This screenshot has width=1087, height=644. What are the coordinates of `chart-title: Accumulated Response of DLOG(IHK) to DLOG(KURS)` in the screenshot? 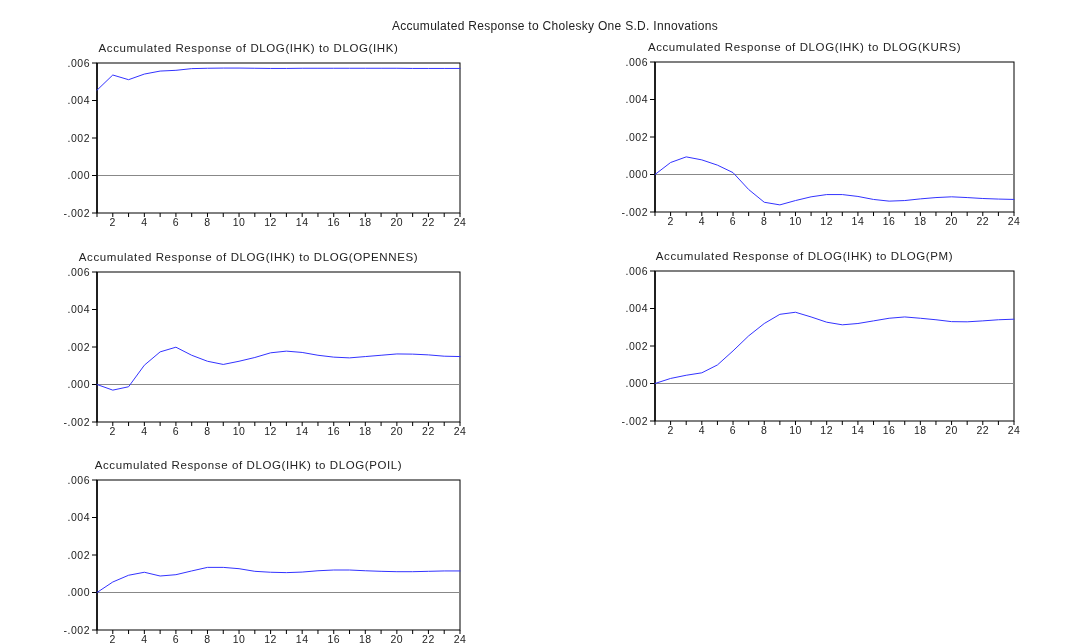 It's located at (804, 47).